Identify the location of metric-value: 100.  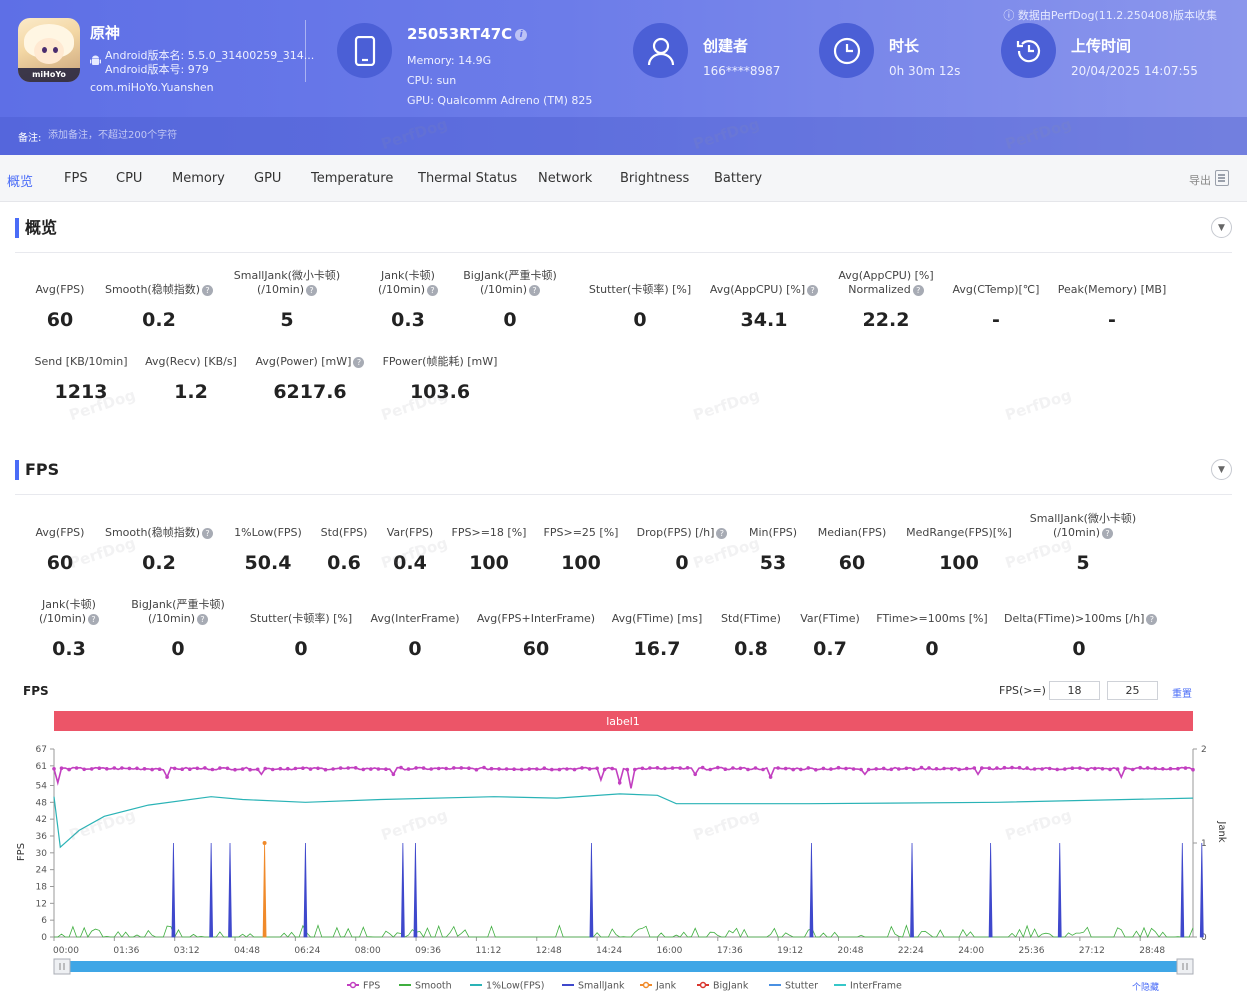
(581, 563).